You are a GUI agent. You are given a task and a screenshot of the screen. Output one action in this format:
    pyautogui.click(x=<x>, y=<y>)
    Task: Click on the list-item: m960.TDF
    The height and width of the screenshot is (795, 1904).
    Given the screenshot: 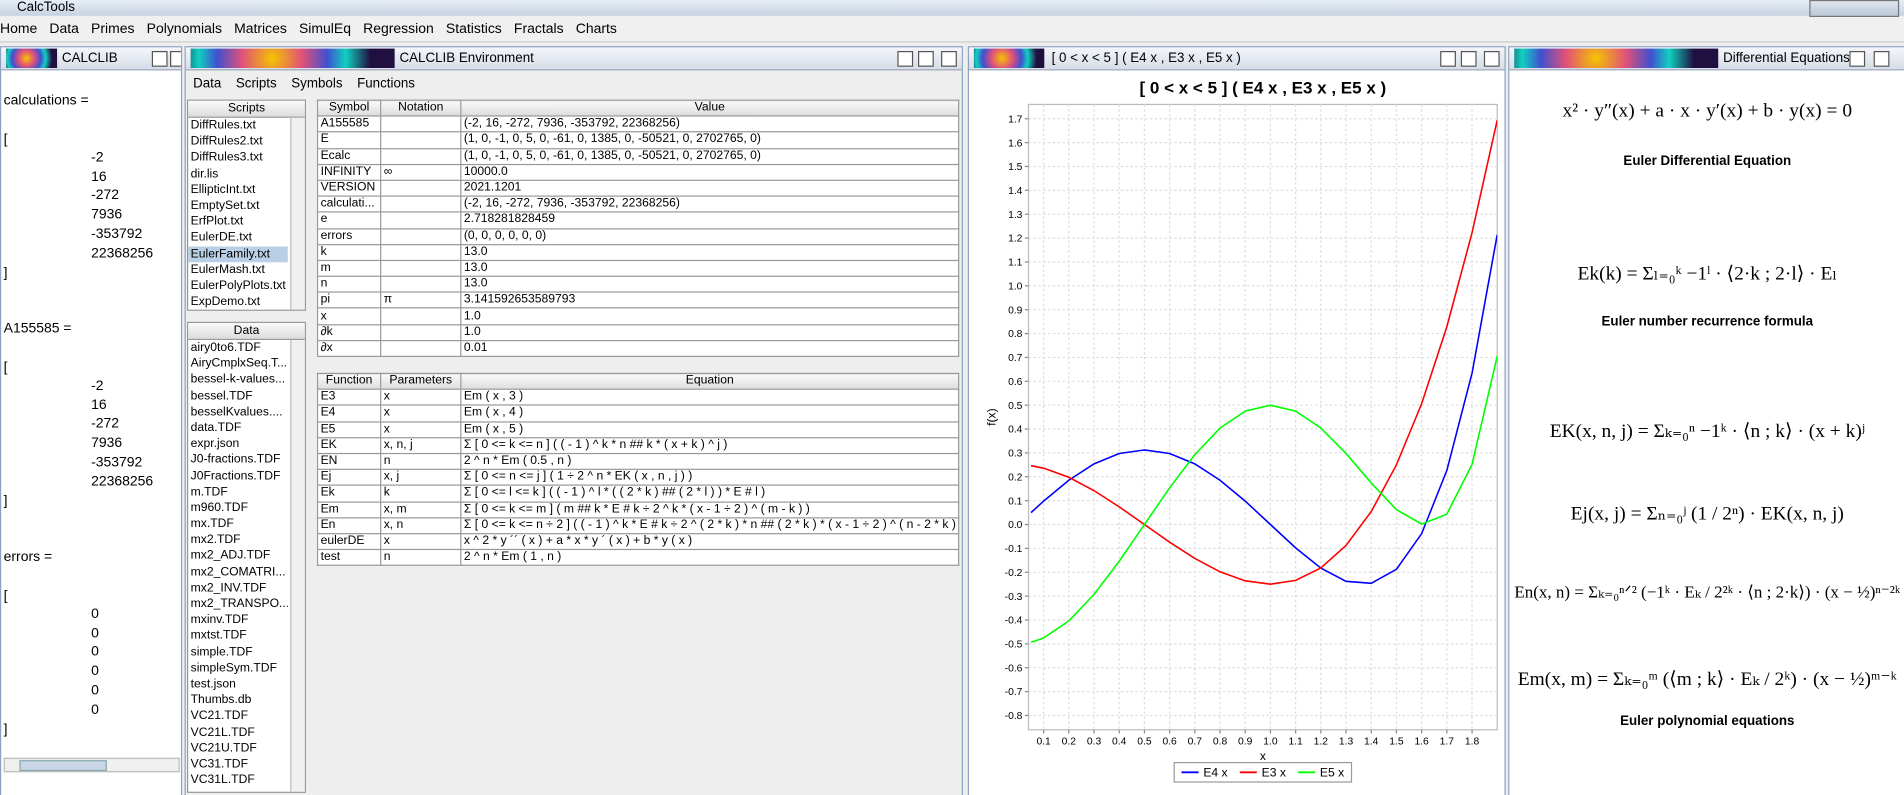 What is the action you would take?
    pyautogui.click(x=219, y=508)
    